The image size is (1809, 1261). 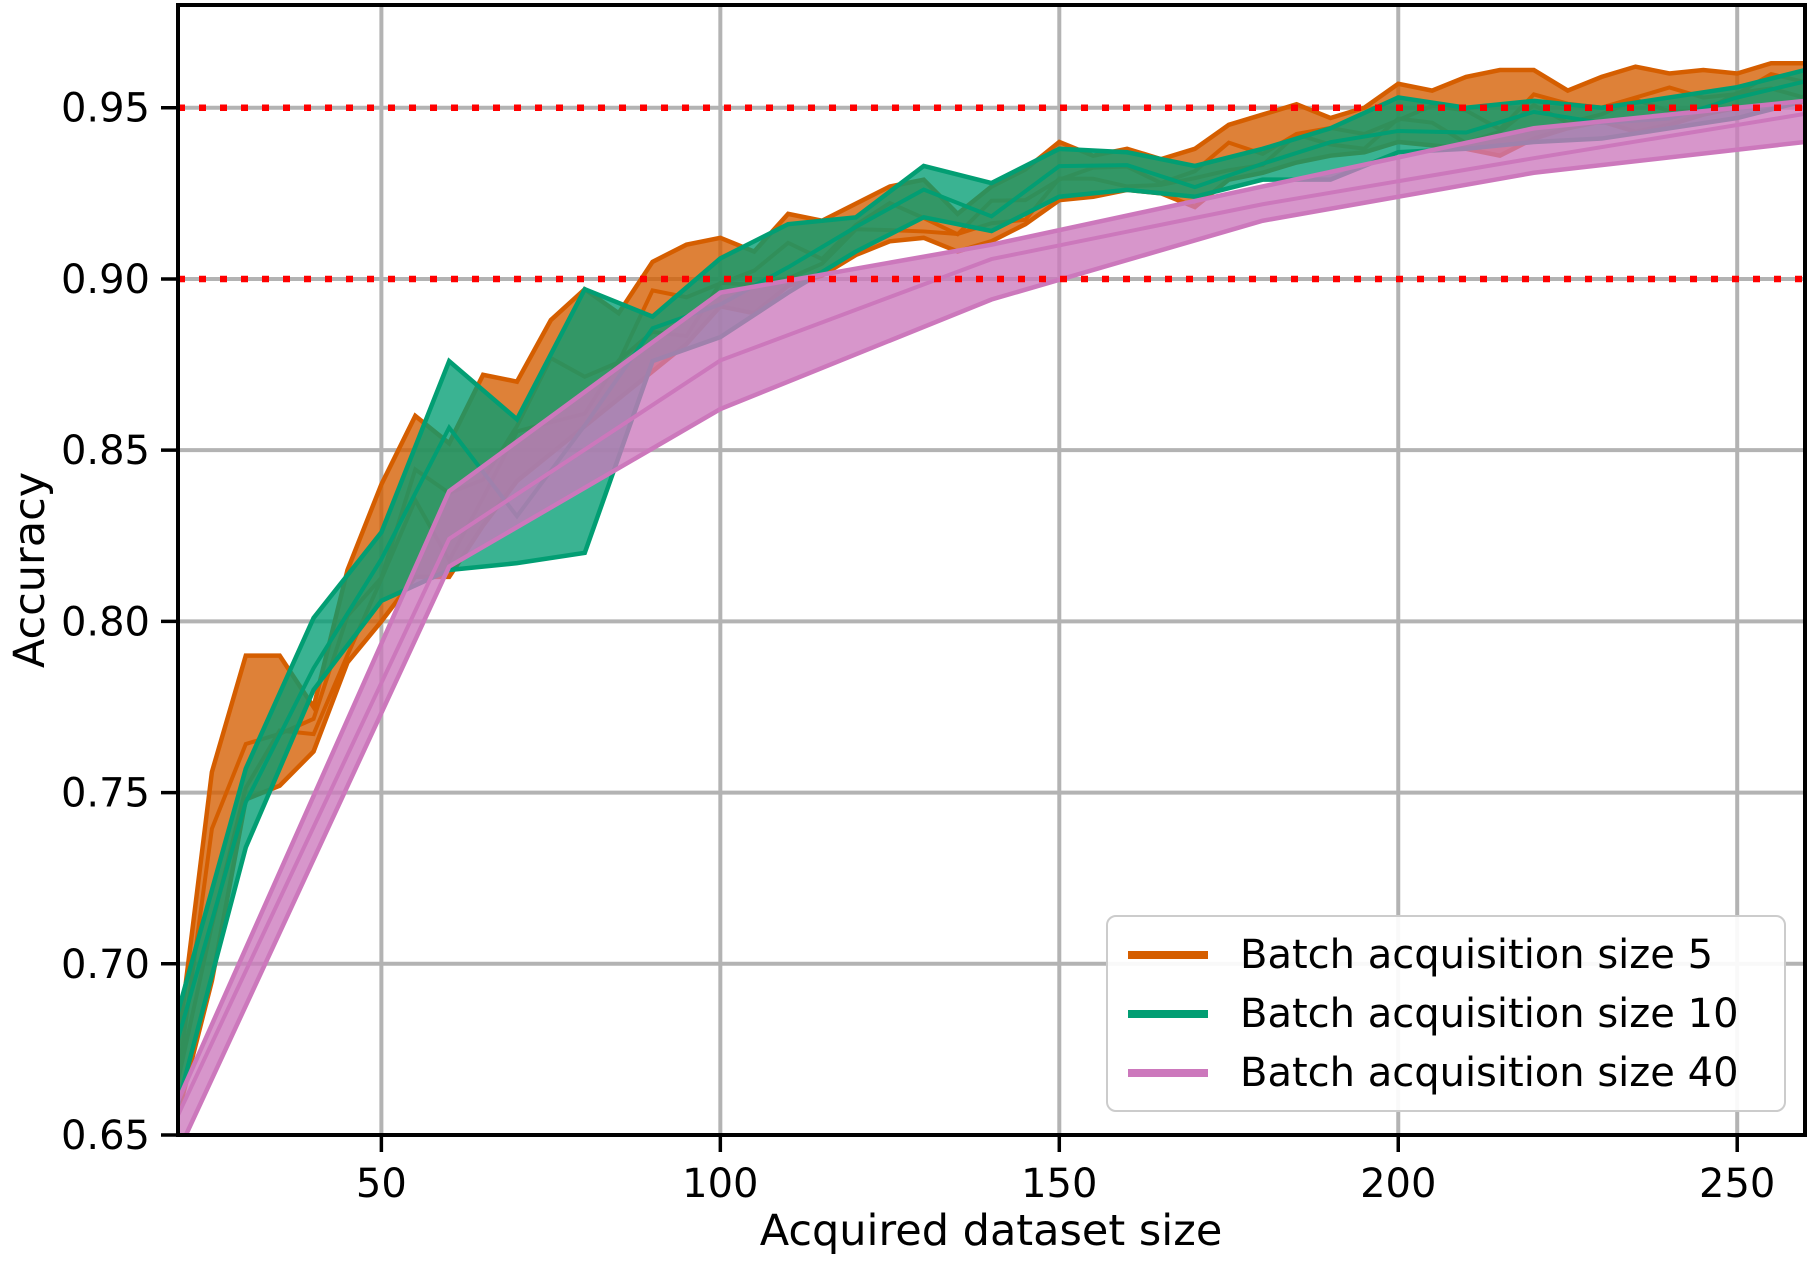 I want to click on y-tick-label: 0.90, so click(x=105, y=280).